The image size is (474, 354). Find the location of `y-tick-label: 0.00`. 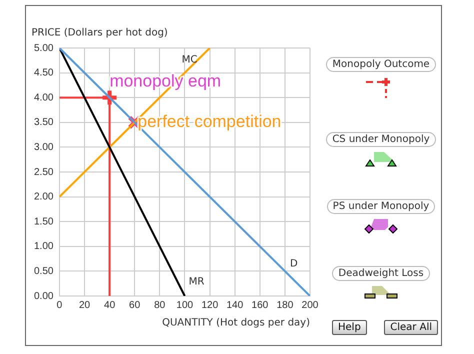

y-tick-label: 0.00 is located at coordinates (44, 296).